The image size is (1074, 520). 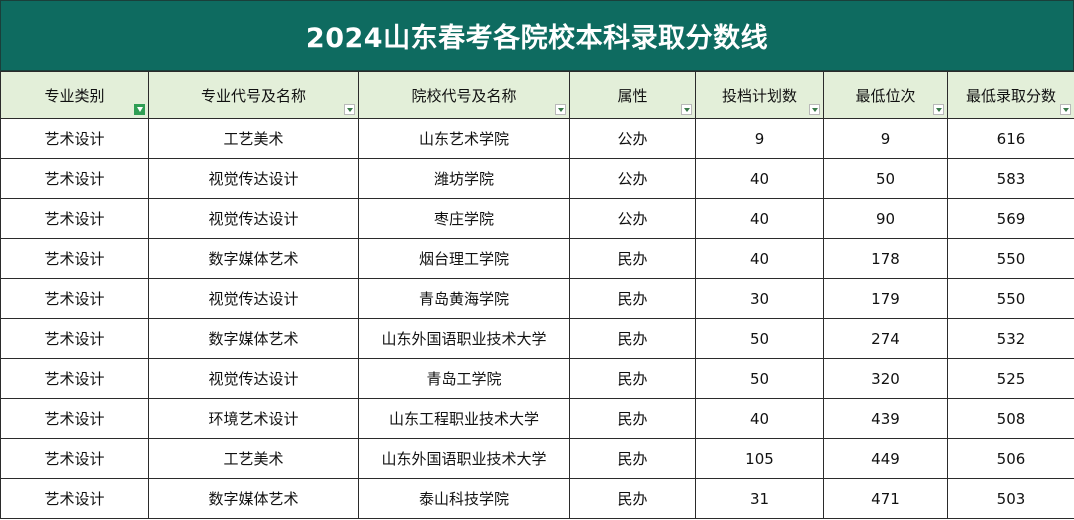 I want to click on cell-min-rank: 449, so click(x=885, y=458).